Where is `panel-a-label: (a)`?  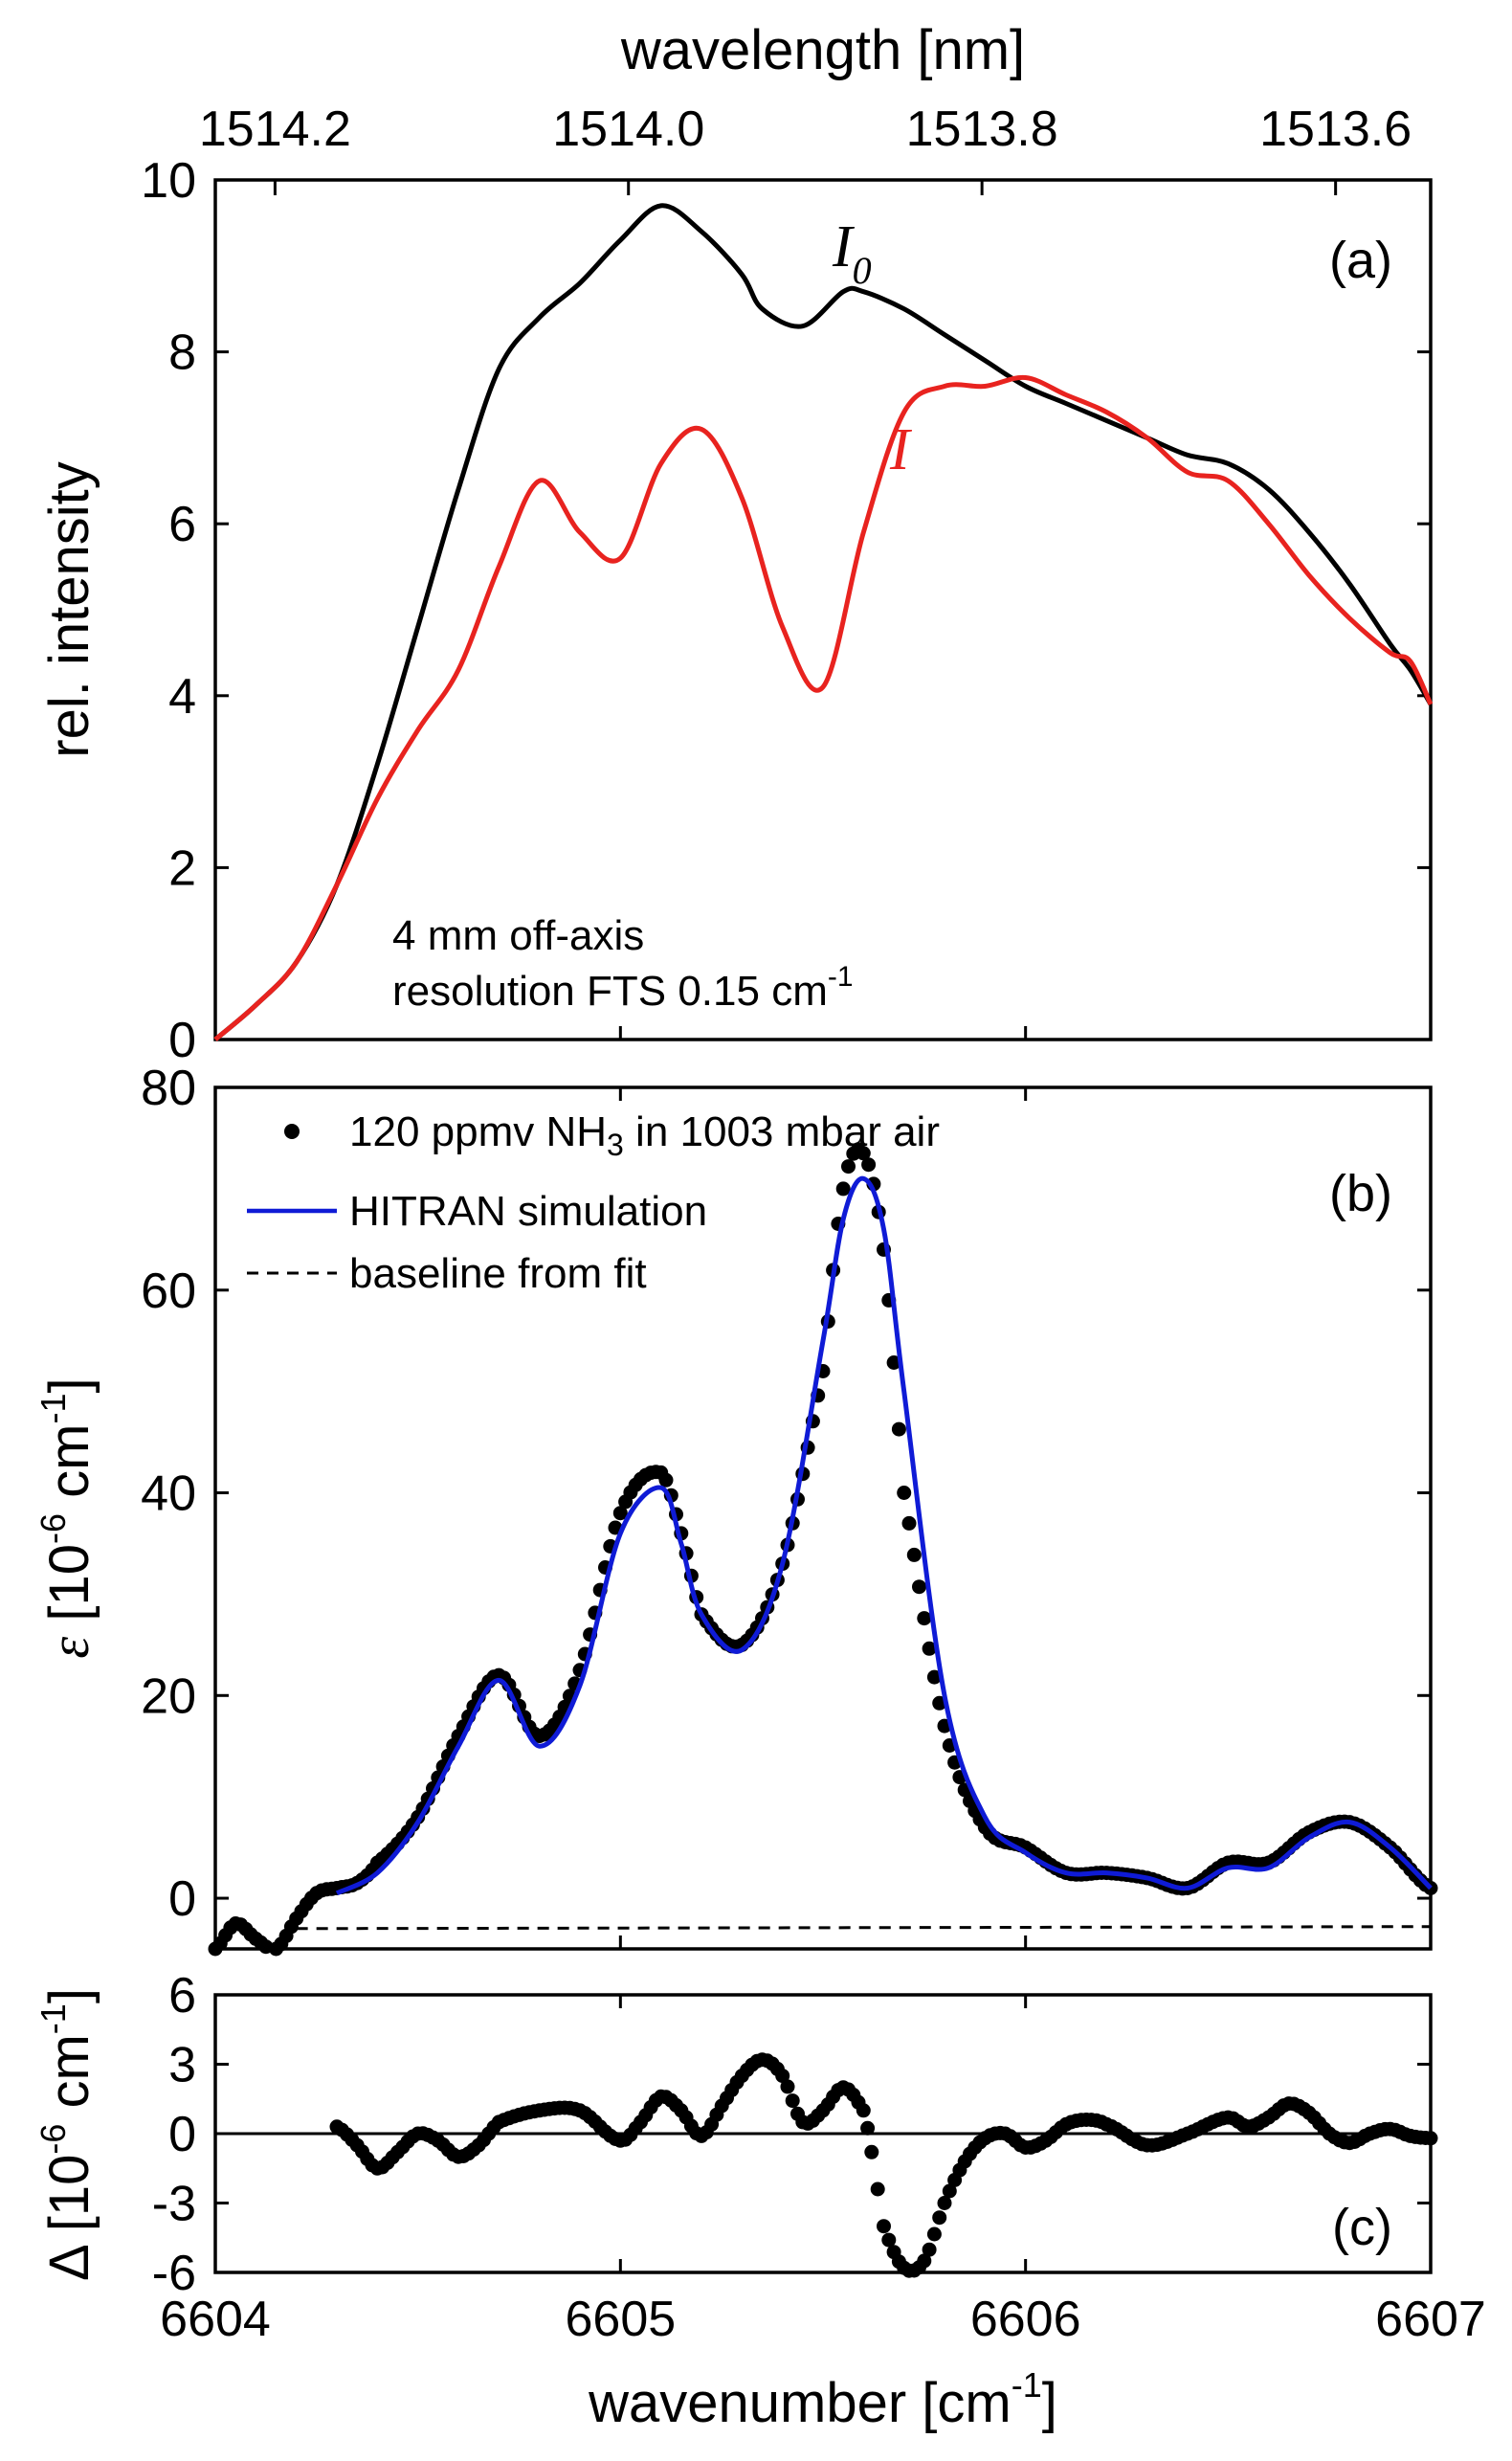
panel-a-label: (a) is located at coordinates (1360, 260).